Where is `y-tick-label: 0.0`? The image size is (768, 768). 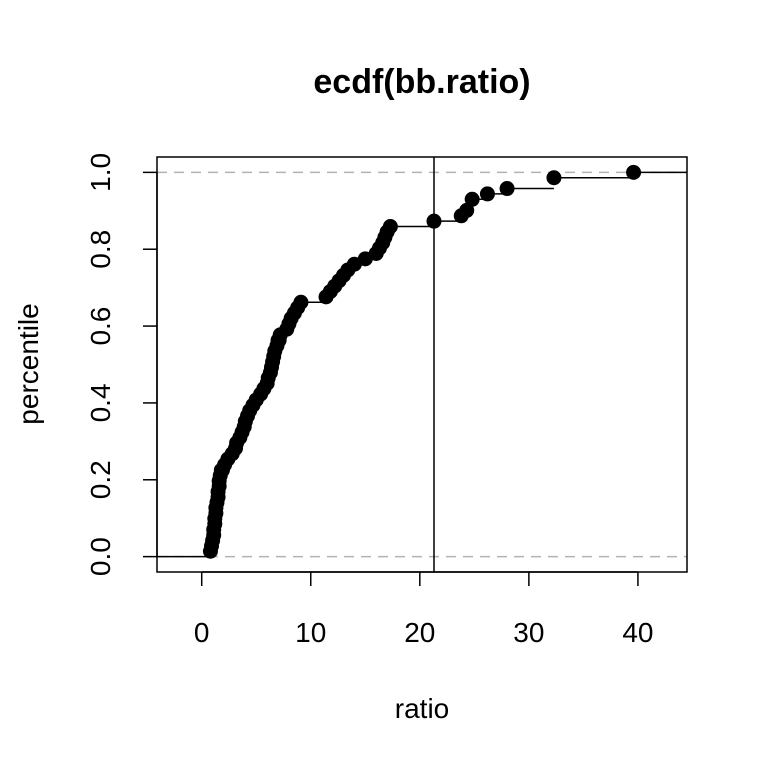
y-tick-label: 0.0 is located at coordinates (100, 556).